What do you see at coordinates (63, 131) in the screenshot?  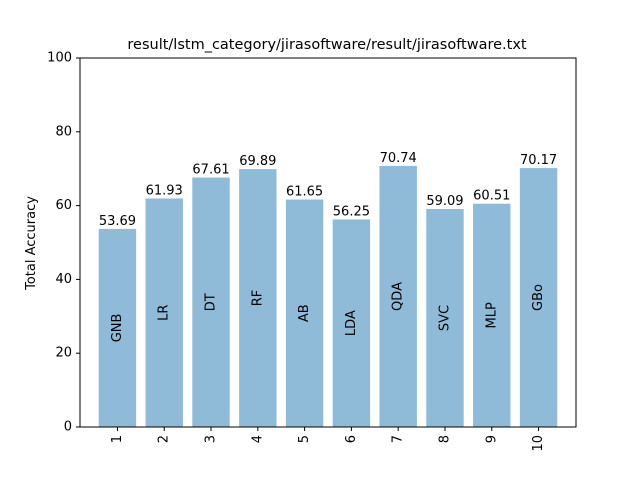 I see `y-tick-label: 80` at bounding box center [63, 131].